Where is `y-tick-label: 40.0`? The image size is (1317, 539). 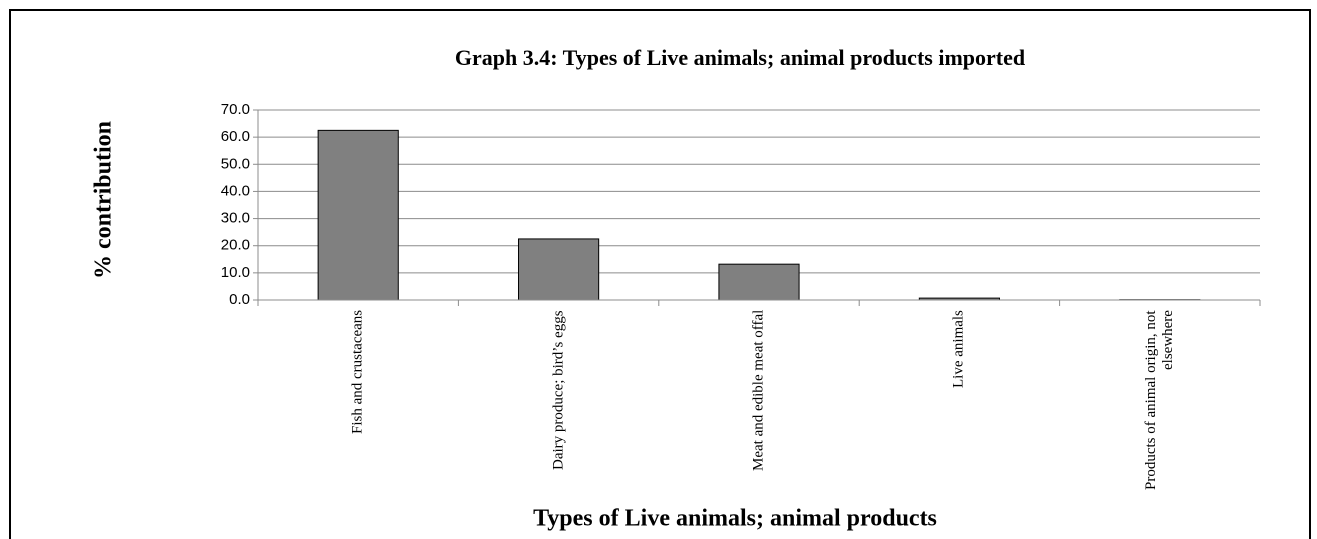 y-tick-label: 40.0 is located at coordinates (235, 190).